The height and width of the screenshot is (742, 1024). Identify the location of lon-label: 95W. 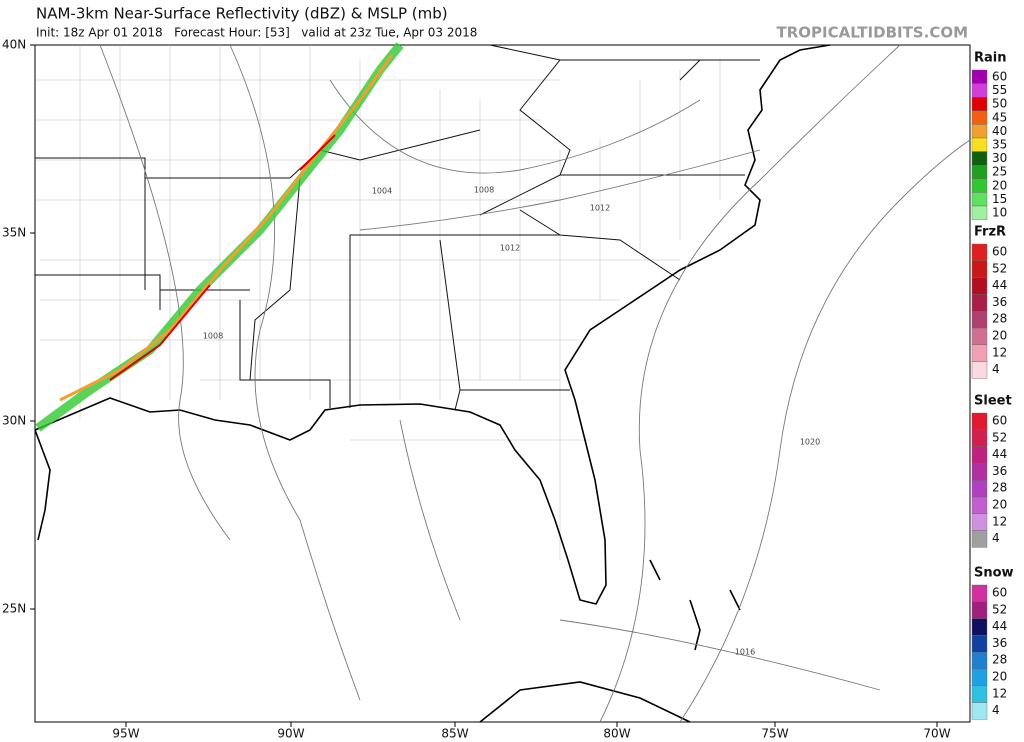
(125, 734).